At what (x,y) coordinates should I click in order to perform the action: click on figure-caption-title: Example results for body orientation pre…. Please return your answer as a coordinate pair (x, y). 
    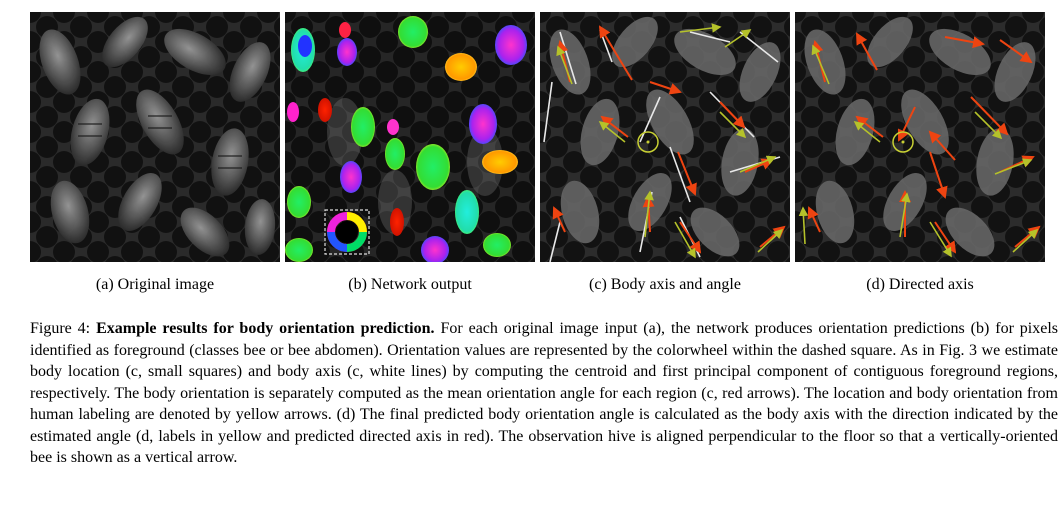
    Looking at the image, I should click on (265, 328).